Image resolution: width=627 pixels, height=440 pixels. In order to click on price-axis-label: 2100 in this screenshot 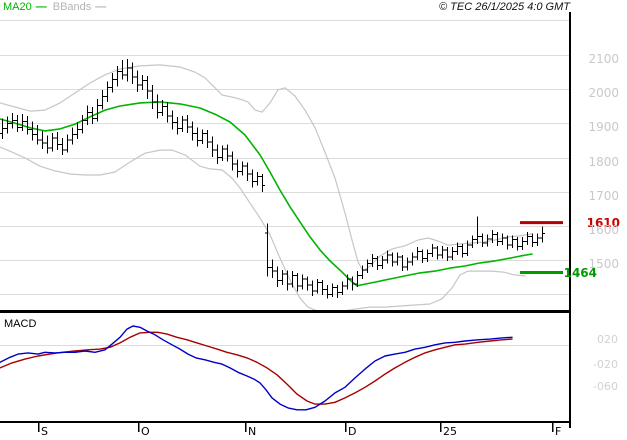, I will do `click(603, 59)`.